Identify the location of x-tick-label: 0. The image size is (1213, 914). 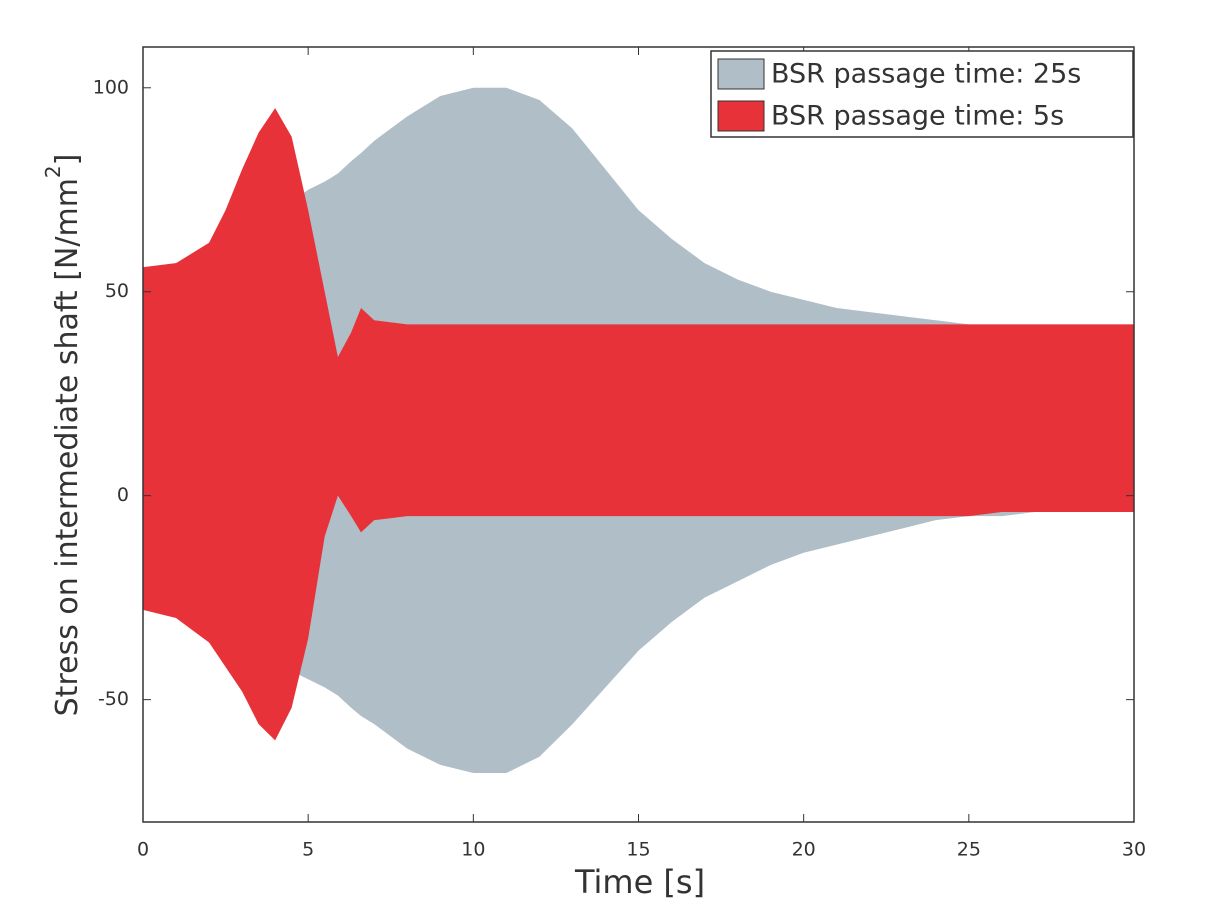
(143, 850).